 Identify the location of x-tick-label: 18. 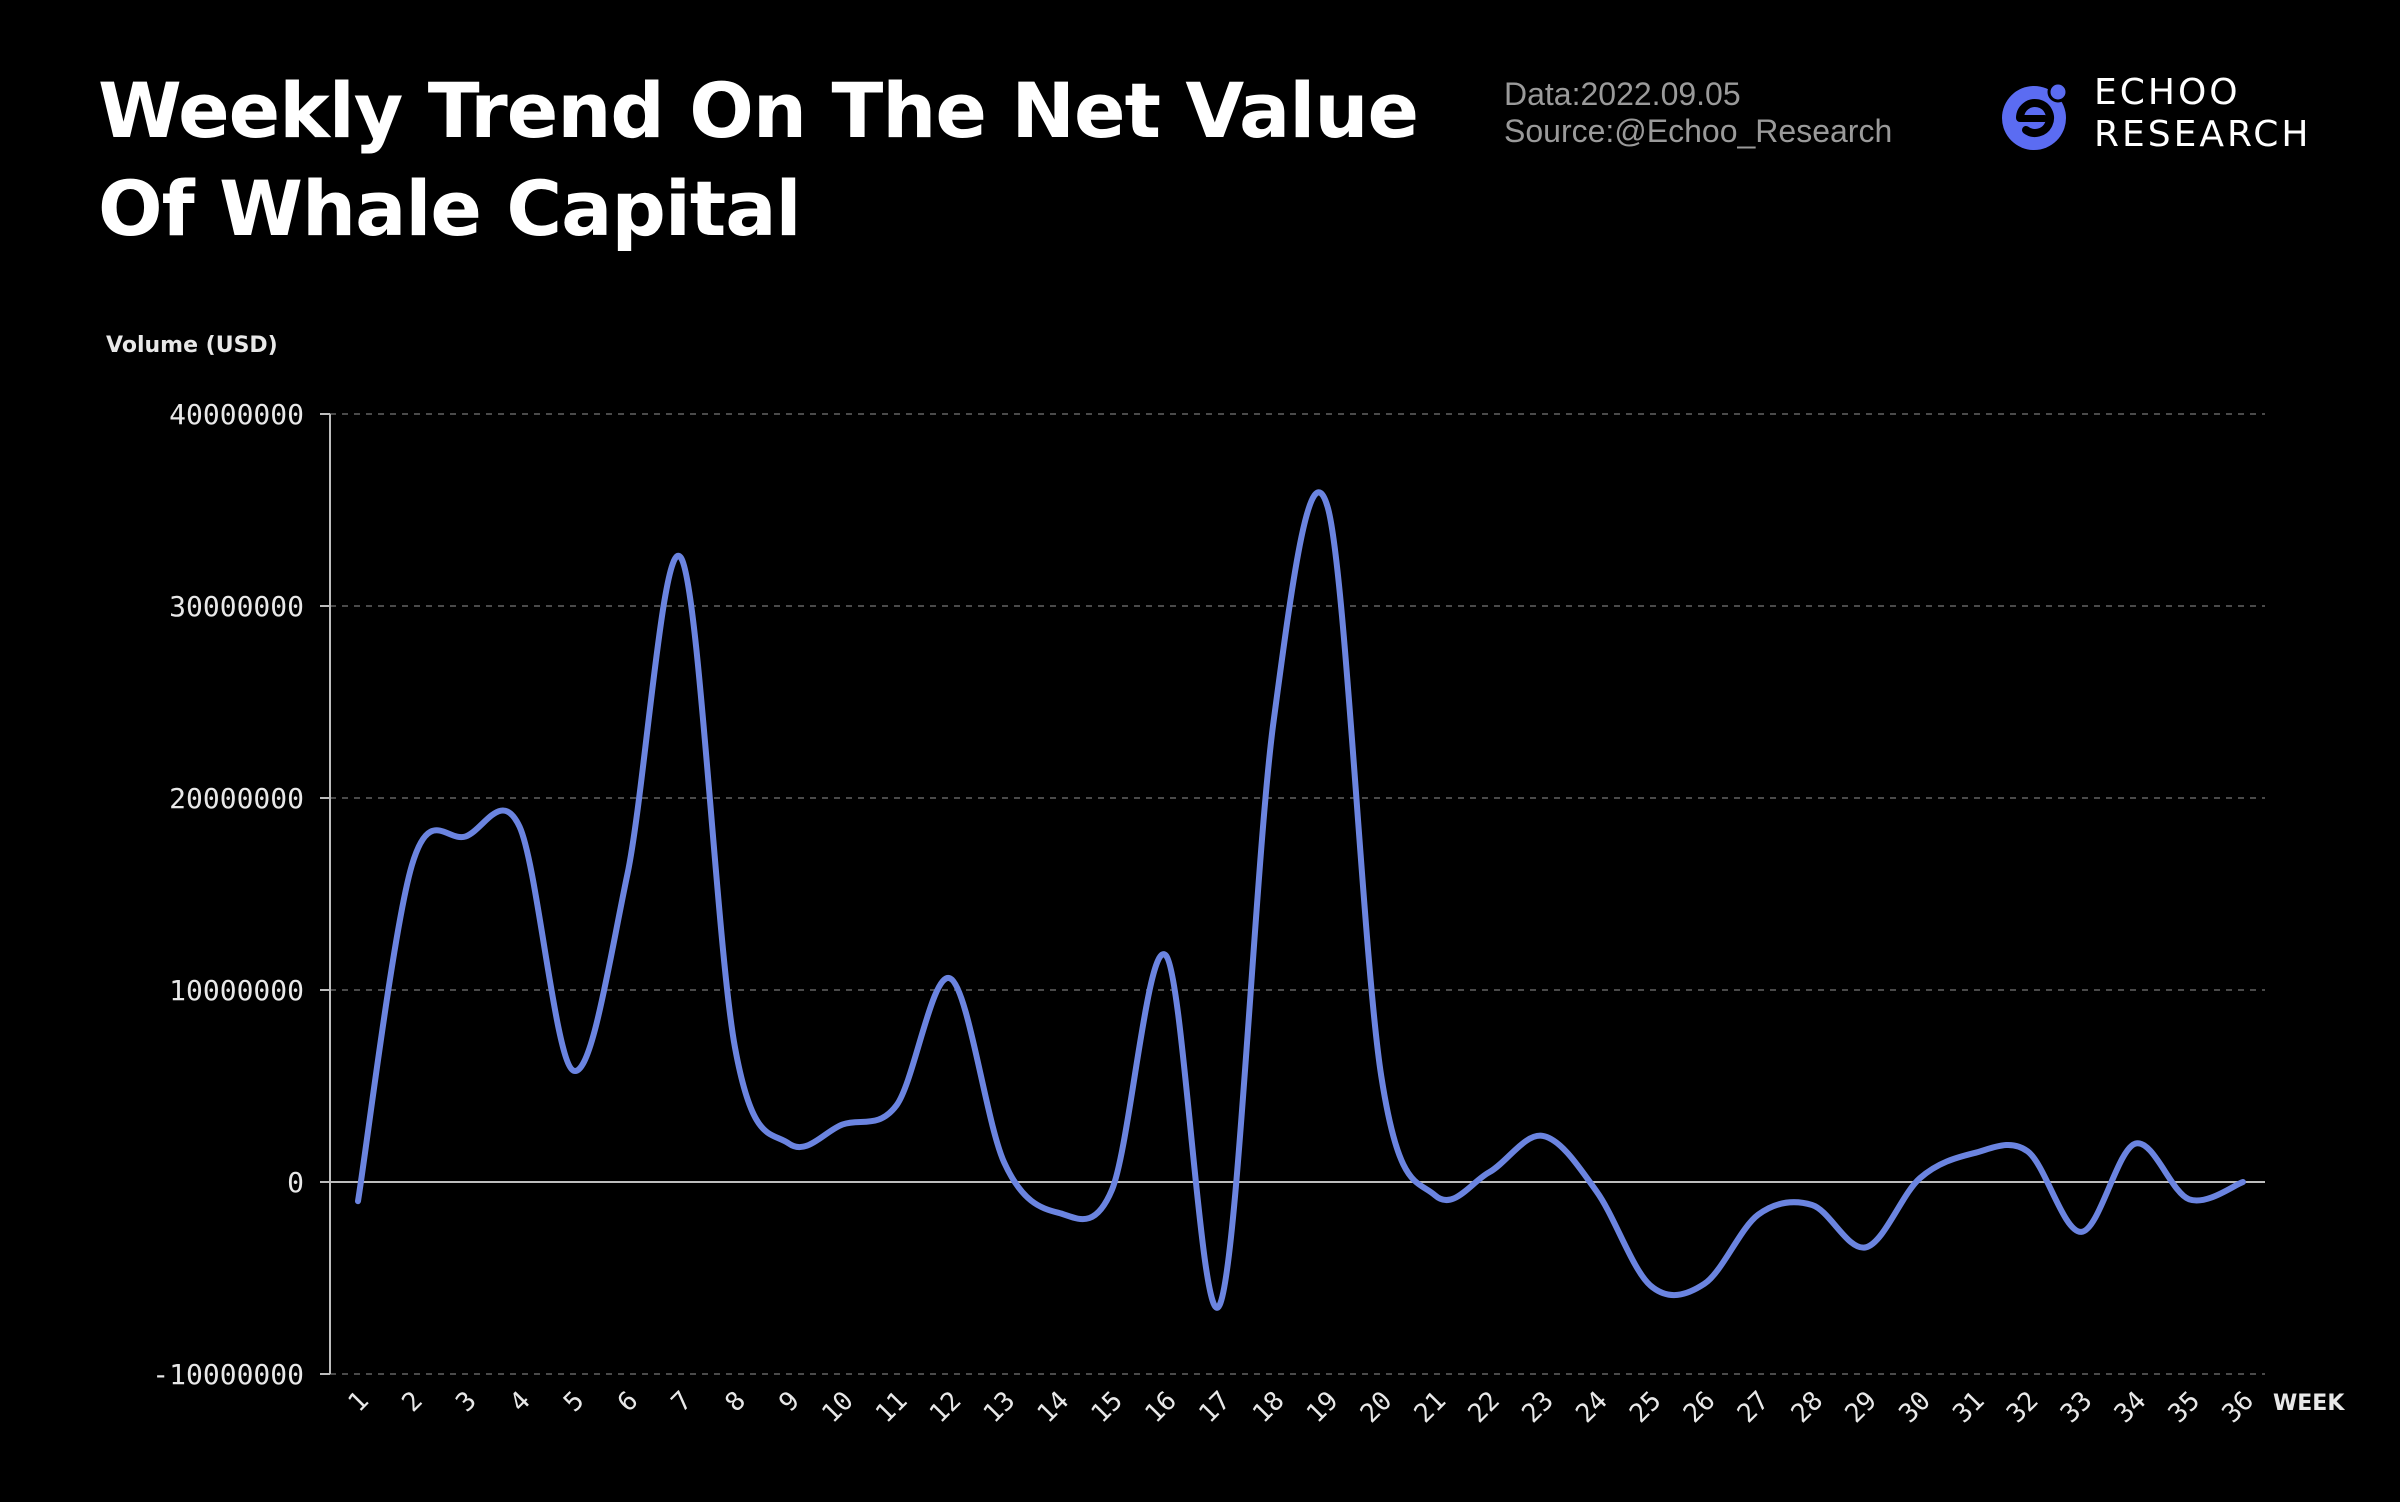
(1268, 1407).